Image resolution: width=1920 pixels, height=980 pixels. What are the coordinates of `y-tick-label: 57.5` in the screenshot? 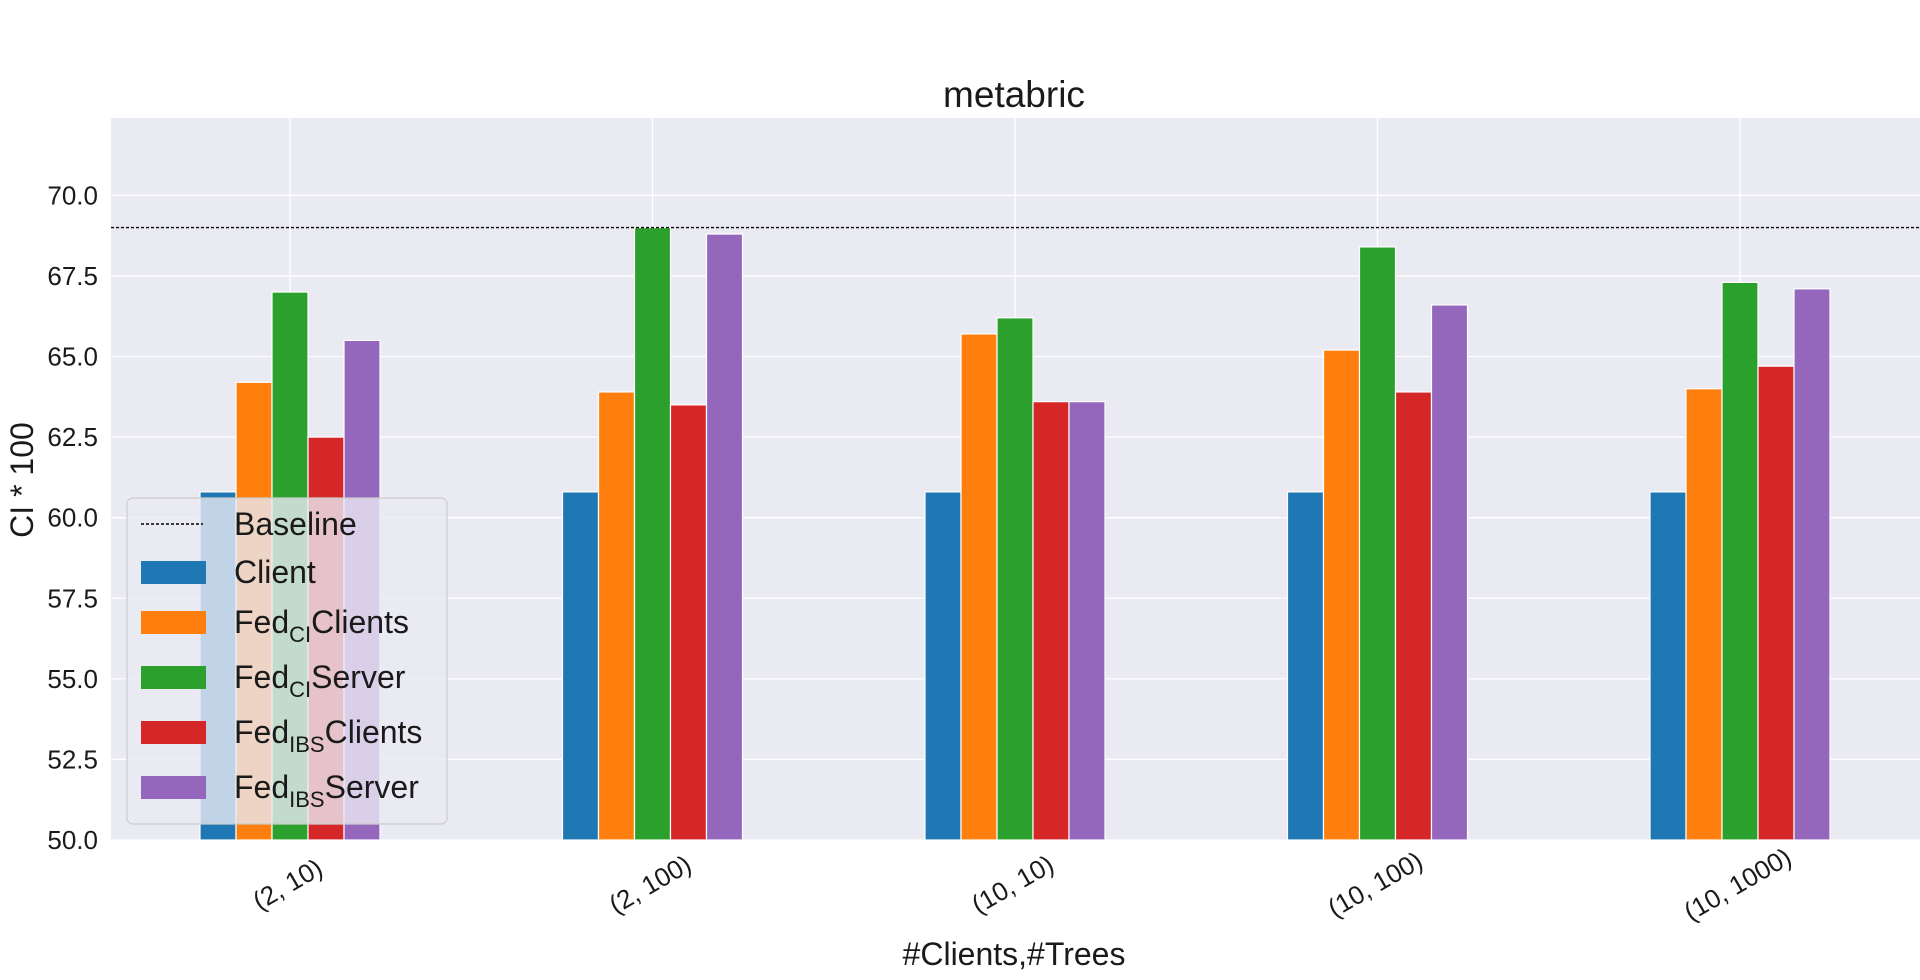 It's located at (72, 598).